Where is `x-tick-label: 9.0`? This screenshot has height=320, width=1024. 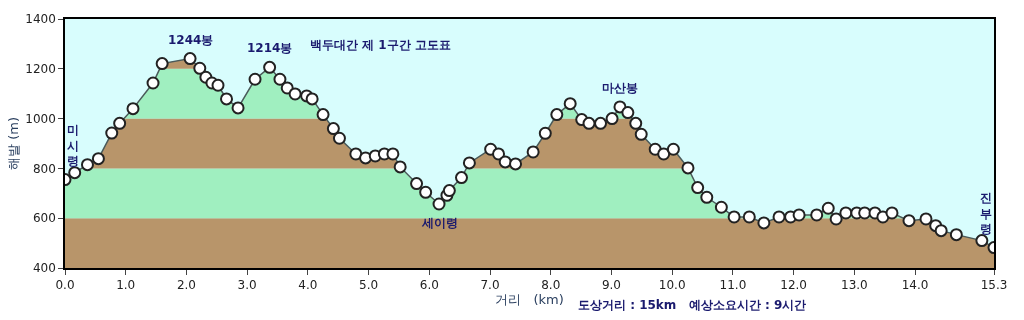
x-tick-label: 9.0 is located at coordinates (611, 285).